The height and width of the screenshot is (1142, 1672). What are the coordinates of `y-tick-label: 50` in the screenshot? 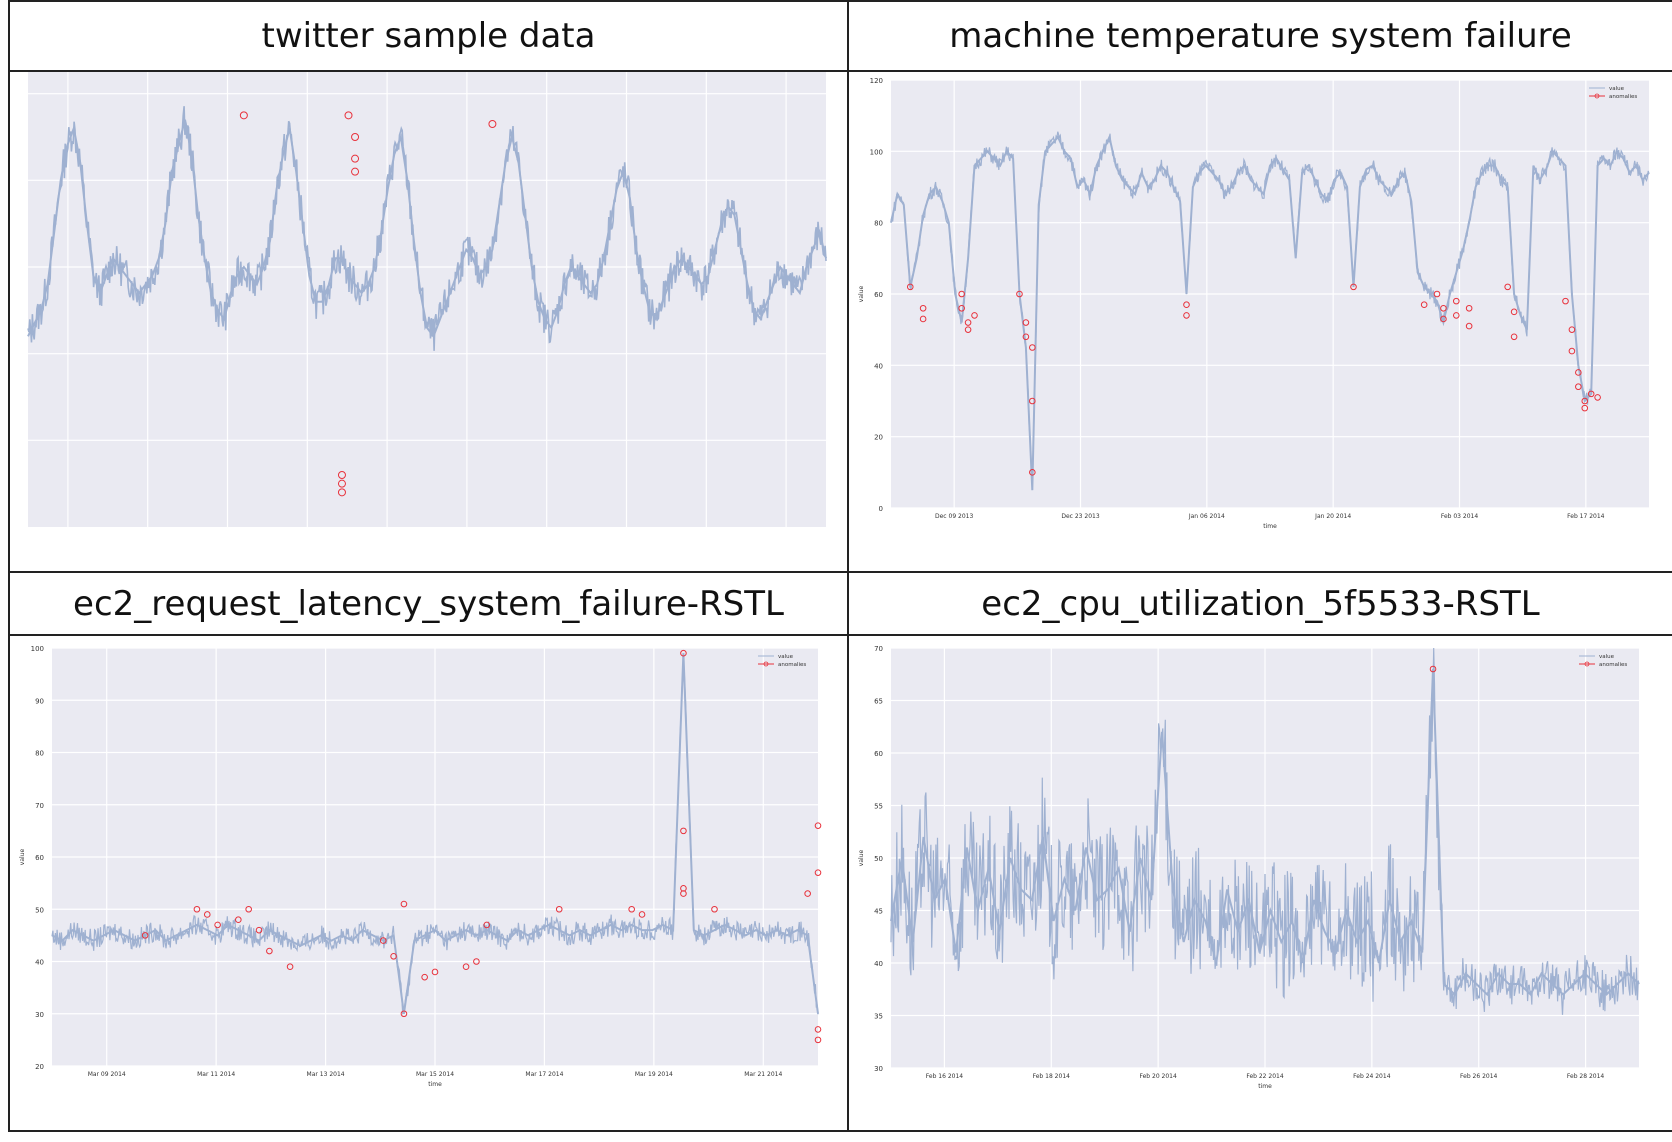 It's located at (878, 859).